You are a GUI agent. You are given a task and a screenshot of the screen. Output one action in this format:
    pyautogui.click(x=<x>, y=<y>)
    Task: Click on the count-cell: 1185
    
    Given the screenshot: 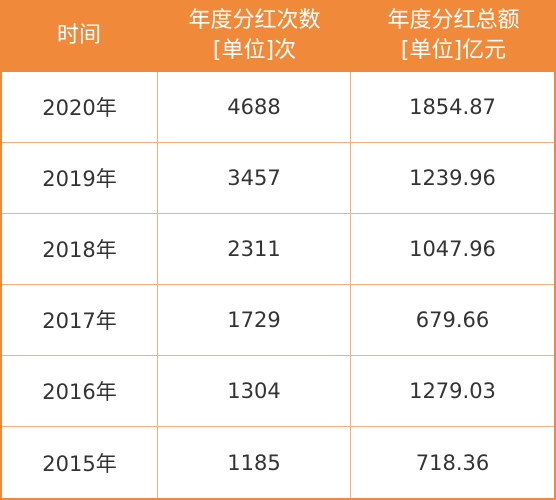 What is the action you would take?
    pyautogui.click(x=254, y=462)
    